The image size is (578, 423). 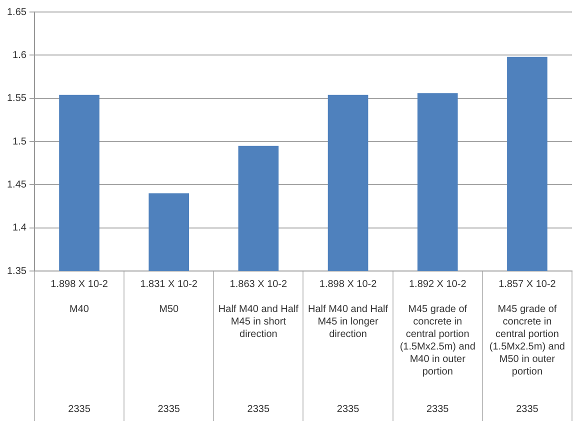 What do you see at coordinates (16, 184) in the screenshot?
I see `y-tick-label: 1.45` at bounding box center [16, 184].